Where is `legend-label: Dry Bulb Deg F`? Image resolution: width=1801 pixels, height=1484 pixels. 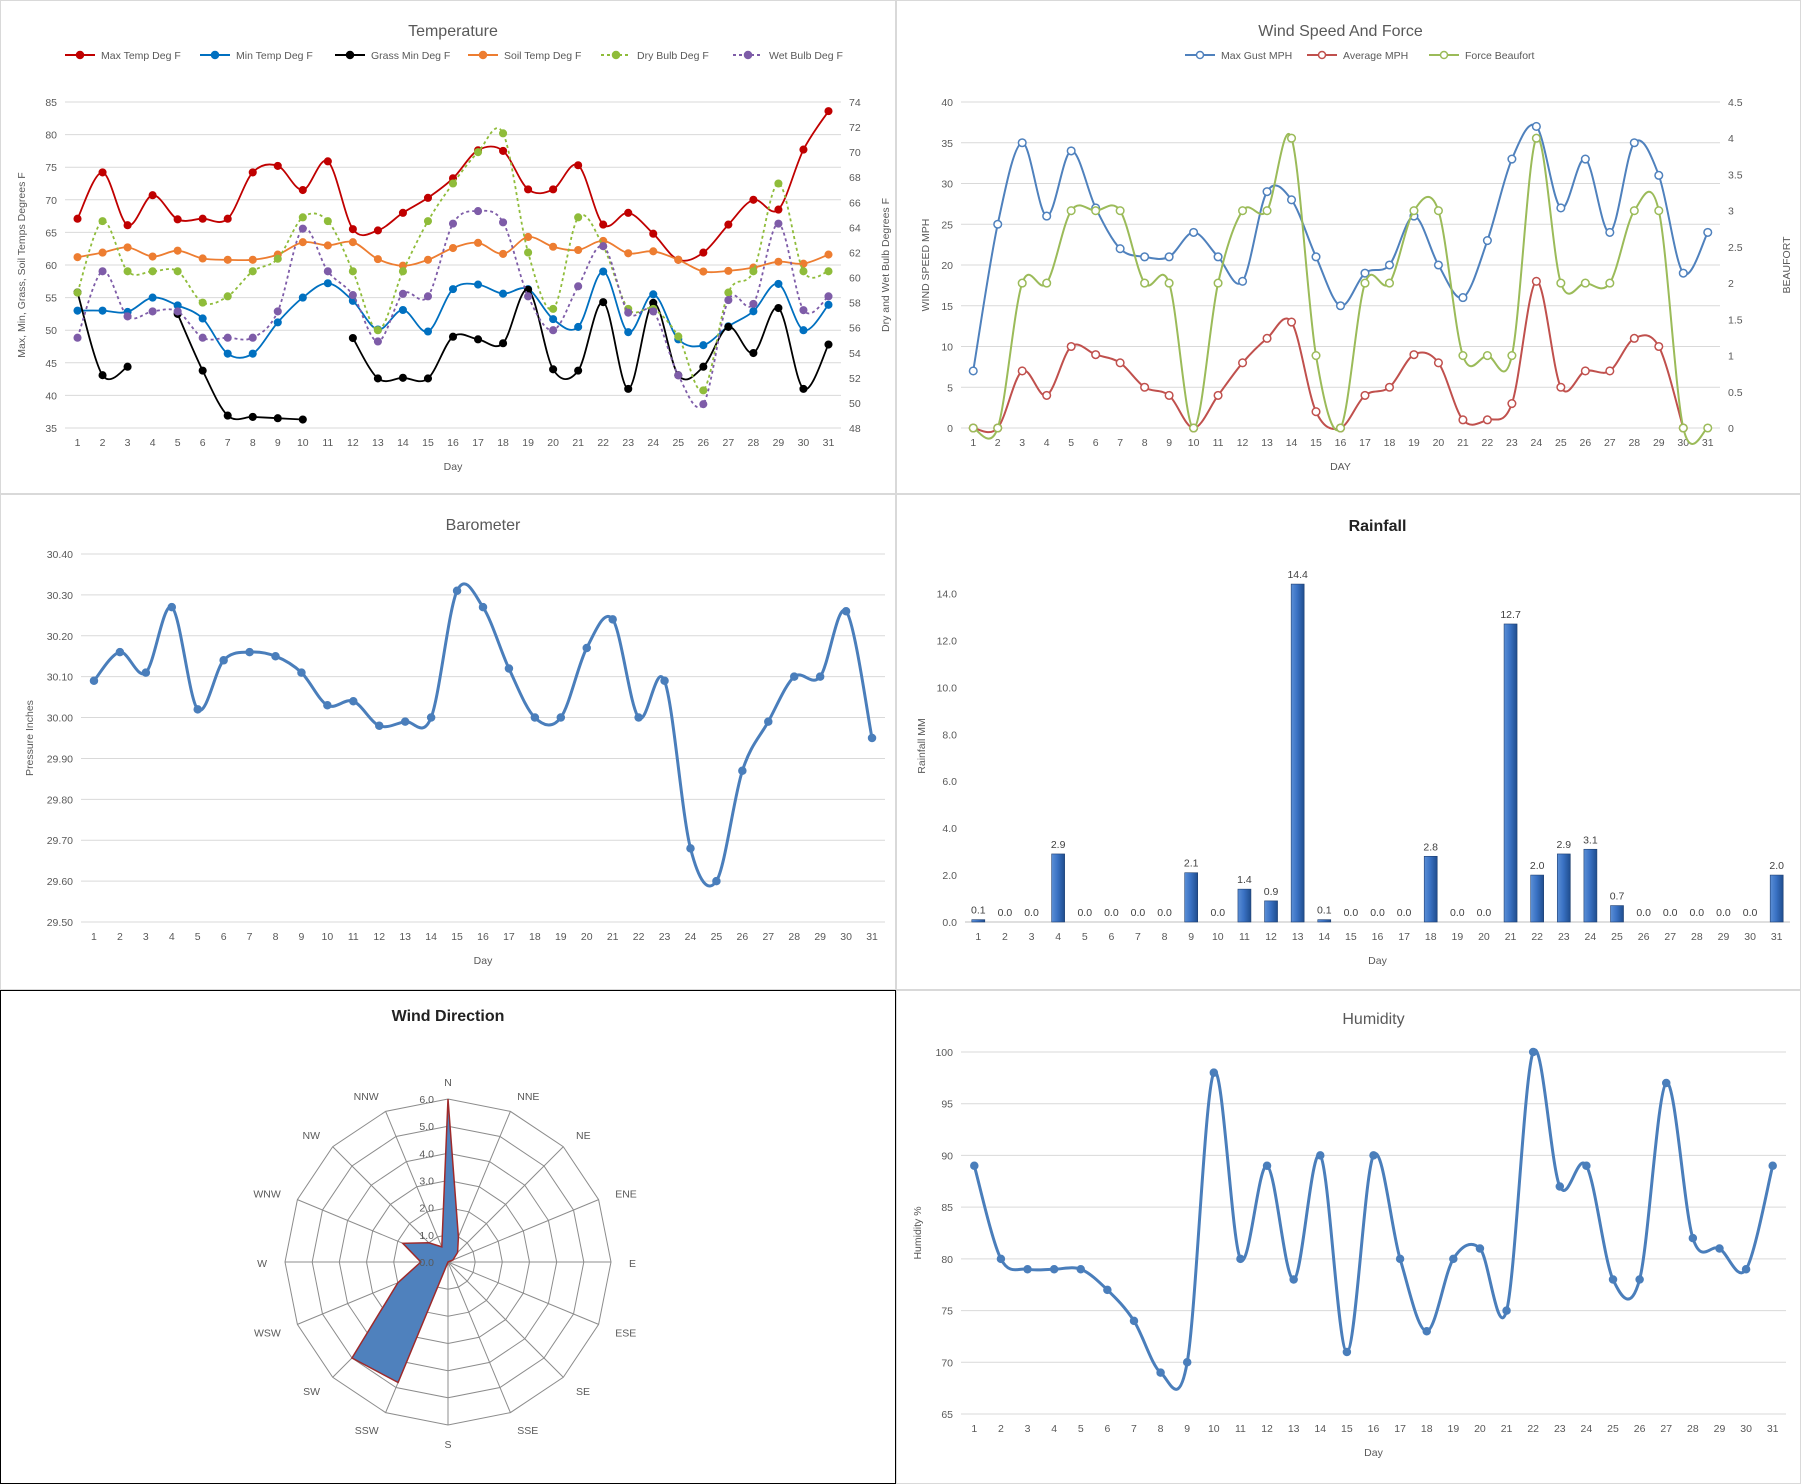 legend-label: Dry Bulb Deg F is located at coordinates (673, 56).